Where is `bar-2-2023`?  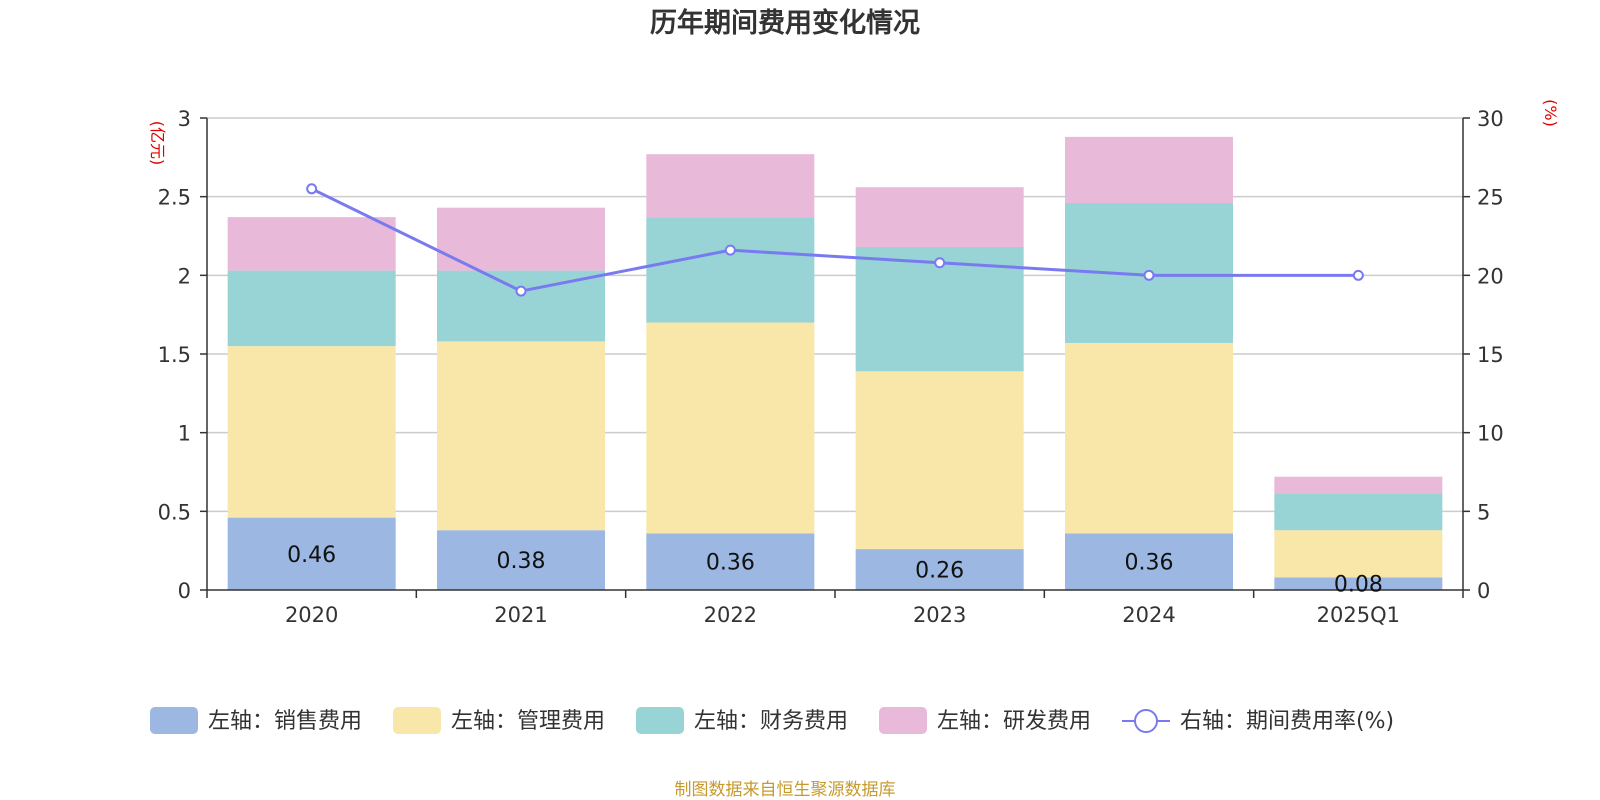 bar-2-2023 is located at coordinates (939, 460).